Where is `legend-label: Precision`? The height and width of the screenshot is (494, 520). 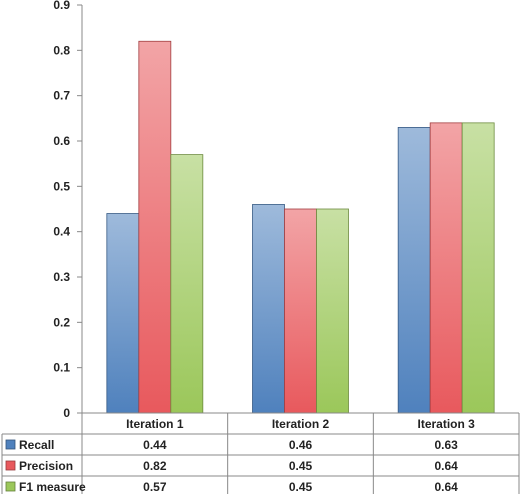 legend-label: Precision is located at coordinates (46, 466).